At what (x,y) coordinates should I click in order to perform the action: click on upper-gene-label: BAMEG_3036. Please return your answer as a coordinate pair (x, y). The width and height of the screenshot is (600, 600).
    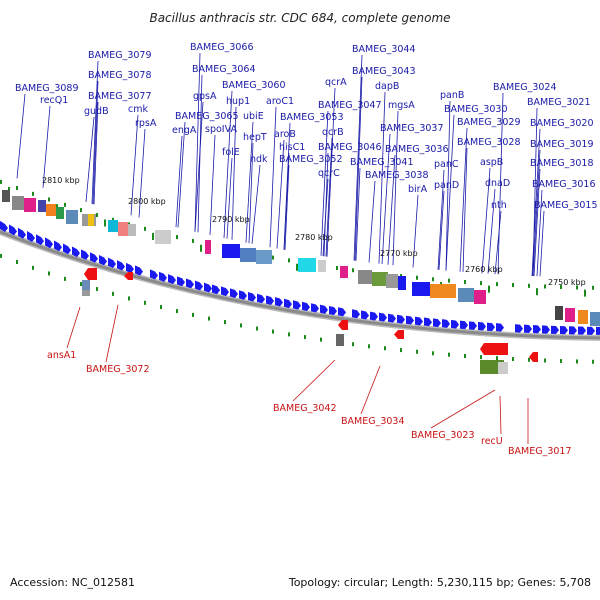
    Looking at the image, I should click on (417, 149).